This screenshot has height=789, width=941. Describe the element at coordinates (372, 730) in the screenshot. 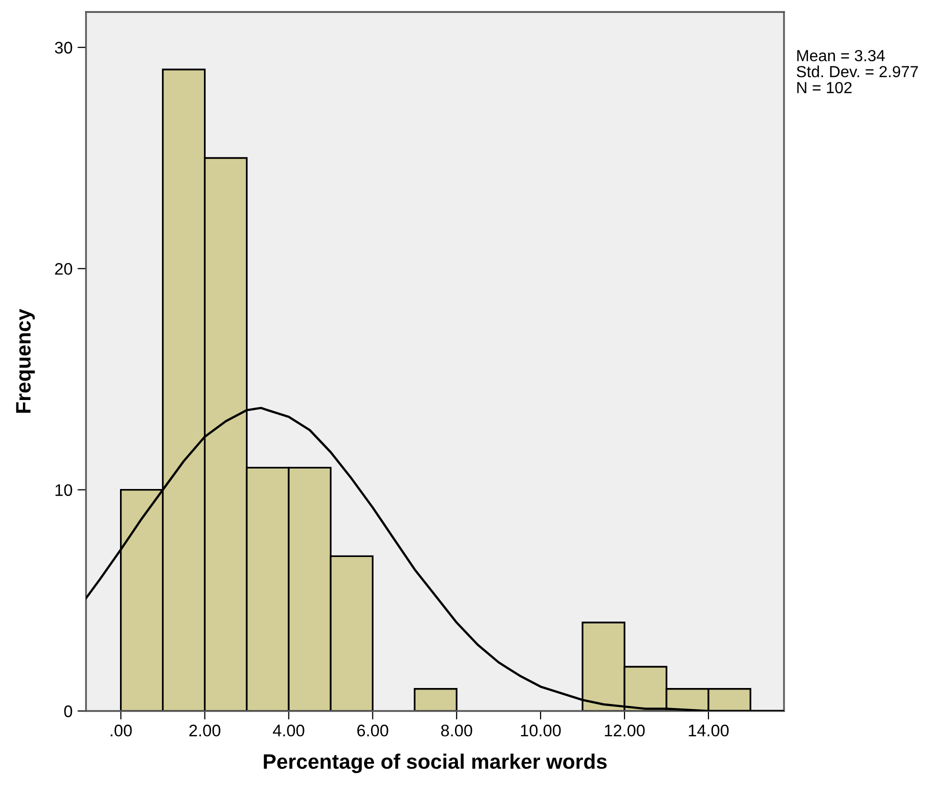

I see `x-tick-label: 6.00` at that location.